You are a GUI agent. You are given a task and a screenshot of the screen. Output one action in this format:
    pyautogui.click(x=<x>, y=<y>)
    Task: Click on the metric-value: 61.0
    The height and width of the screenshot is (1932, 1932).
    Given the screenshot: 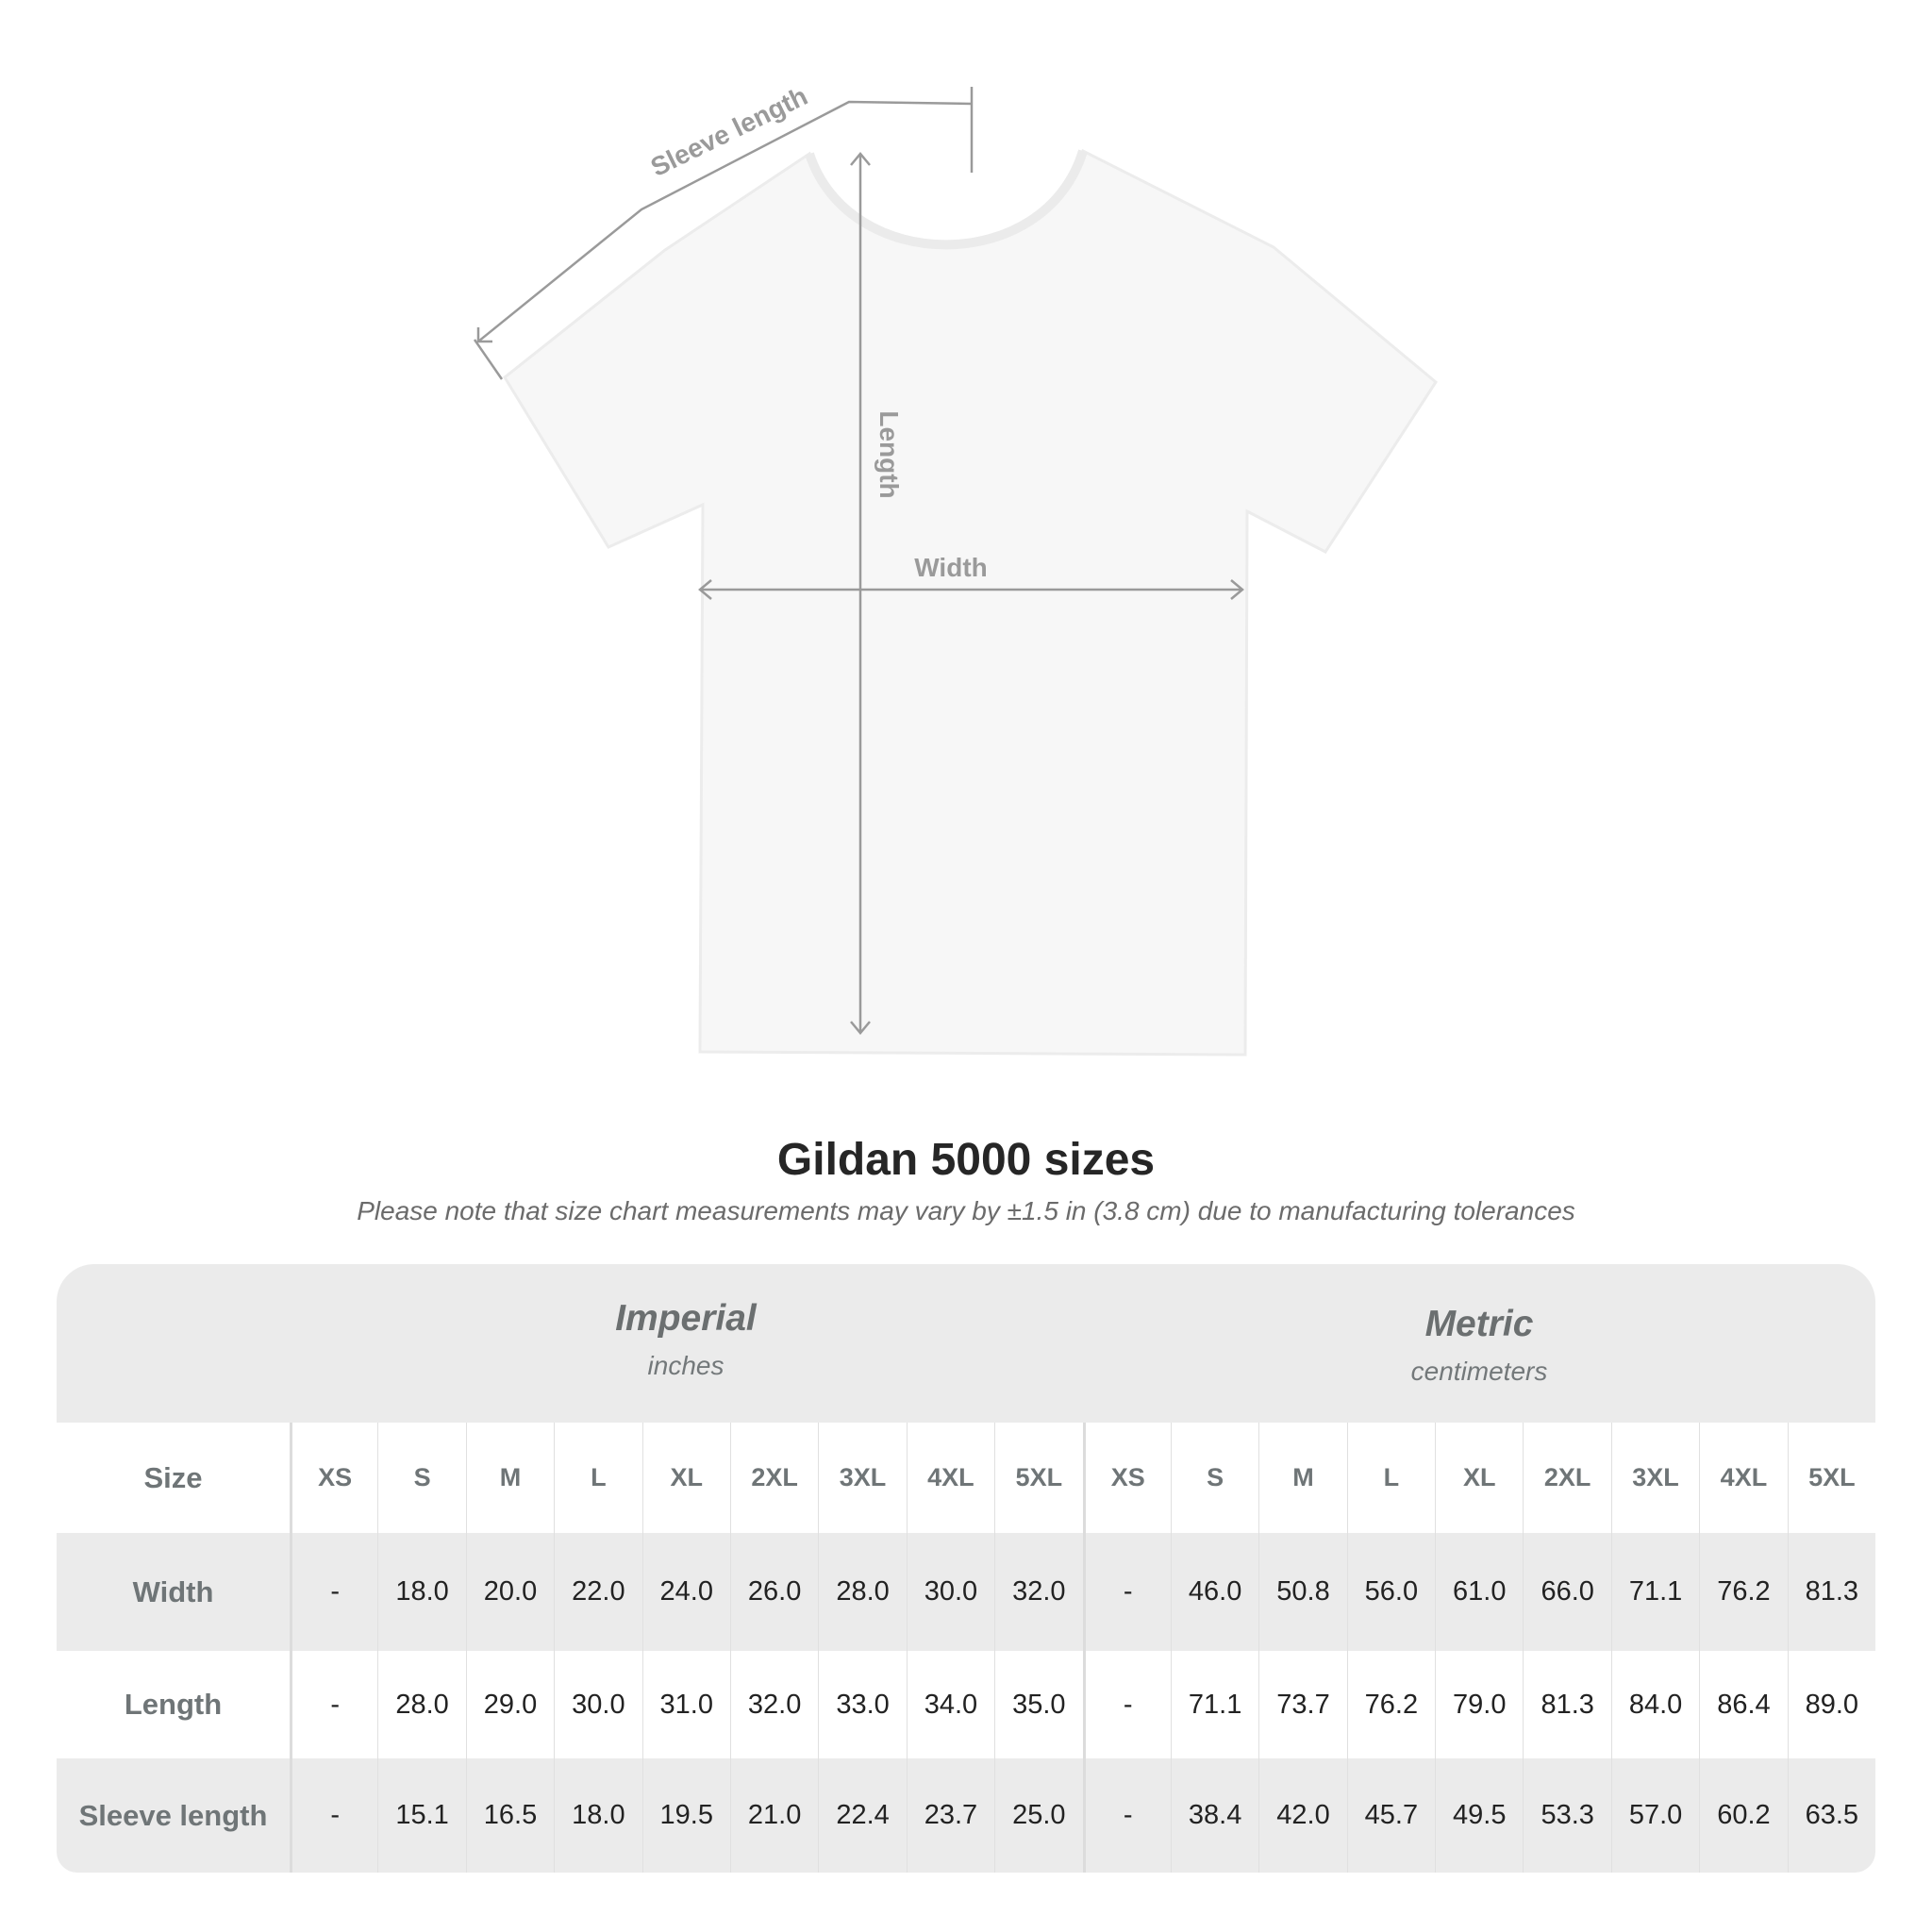 What is the action you would take?
    pyautogui.click(x=1479, y=1592)
    